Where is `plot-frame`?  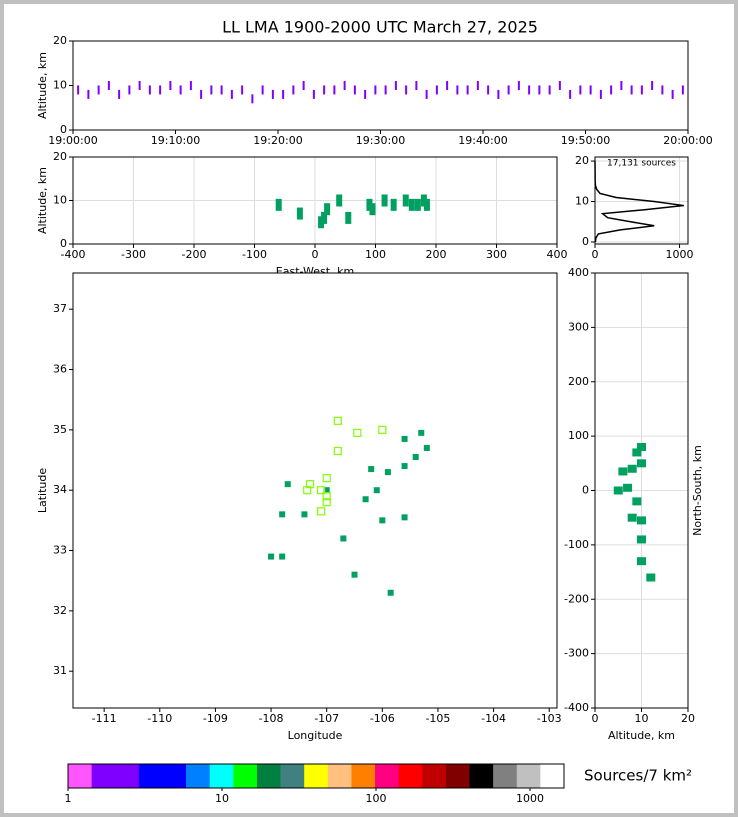
plot-frame is located at coordinates (641, 490).